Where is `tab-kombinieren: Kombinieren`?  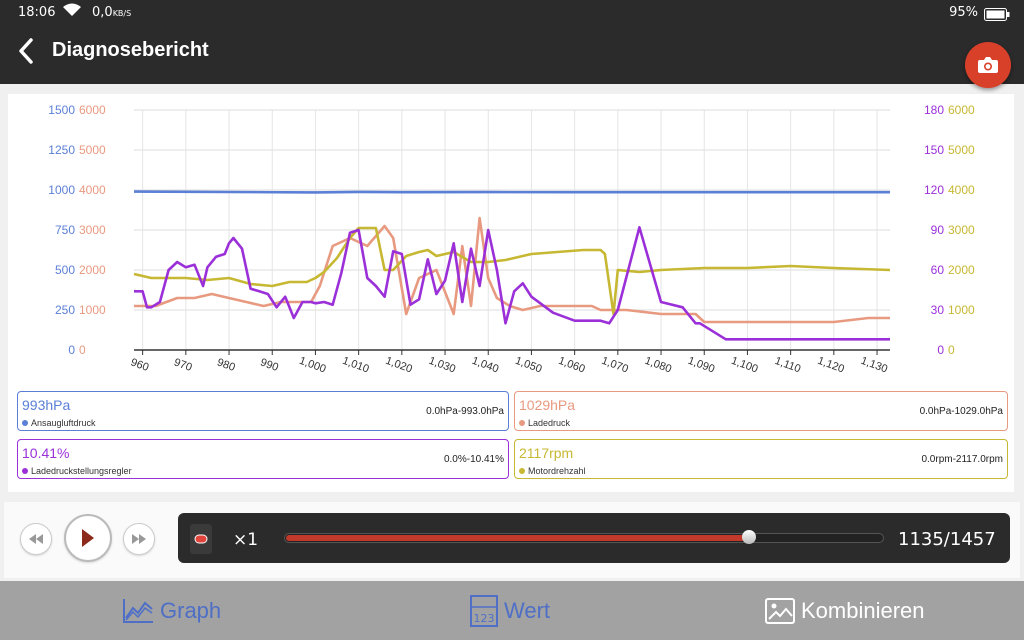 tab-kombinieren: Kombinieren is located at coordinates (845, 610).